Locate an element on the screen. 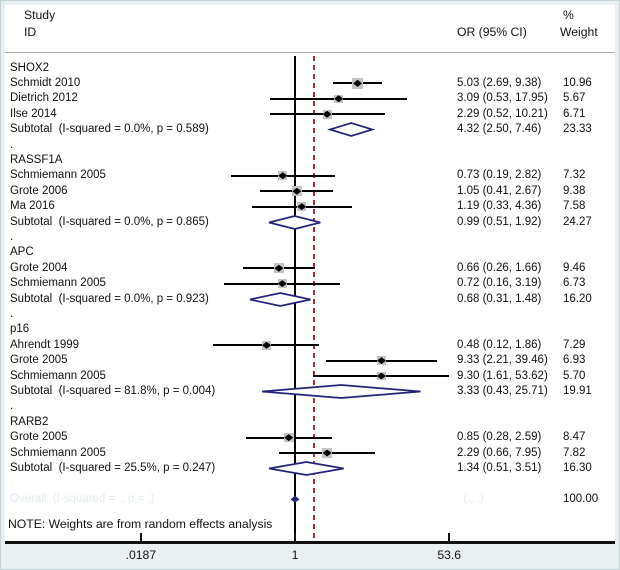 The width and height of the screenshot is (620, 570). weight-value: 9.38 is located at coordinates (574, 190).